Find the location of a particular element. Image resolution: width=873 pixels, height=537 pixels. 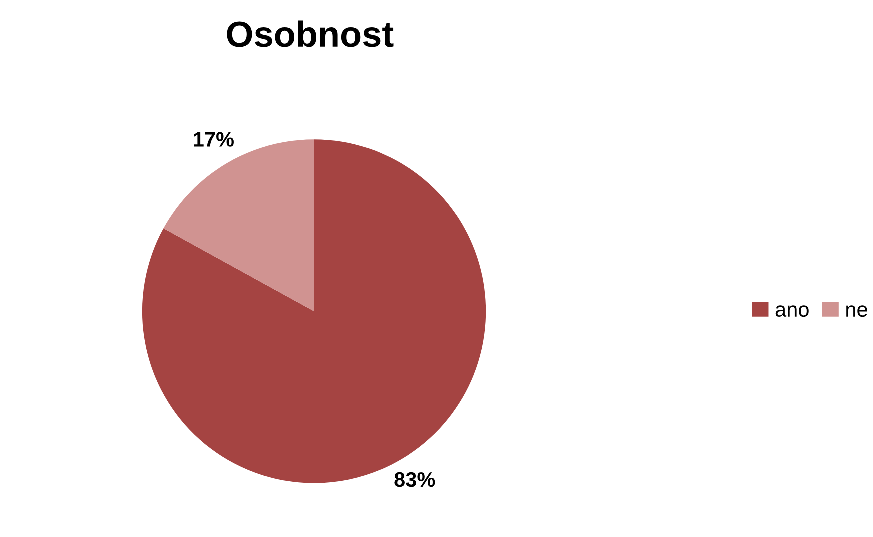

data-label: 83% is located at coordinates (415, 480).